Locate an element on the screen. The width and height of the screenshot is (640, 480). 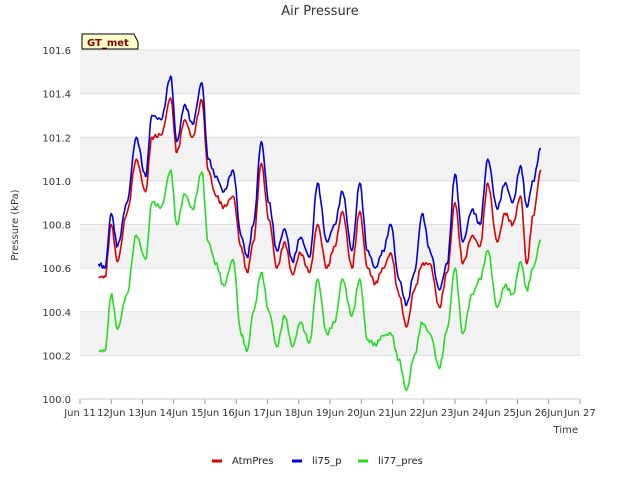
x-tick-label: 12Jun is located at coordinates (111, 413).